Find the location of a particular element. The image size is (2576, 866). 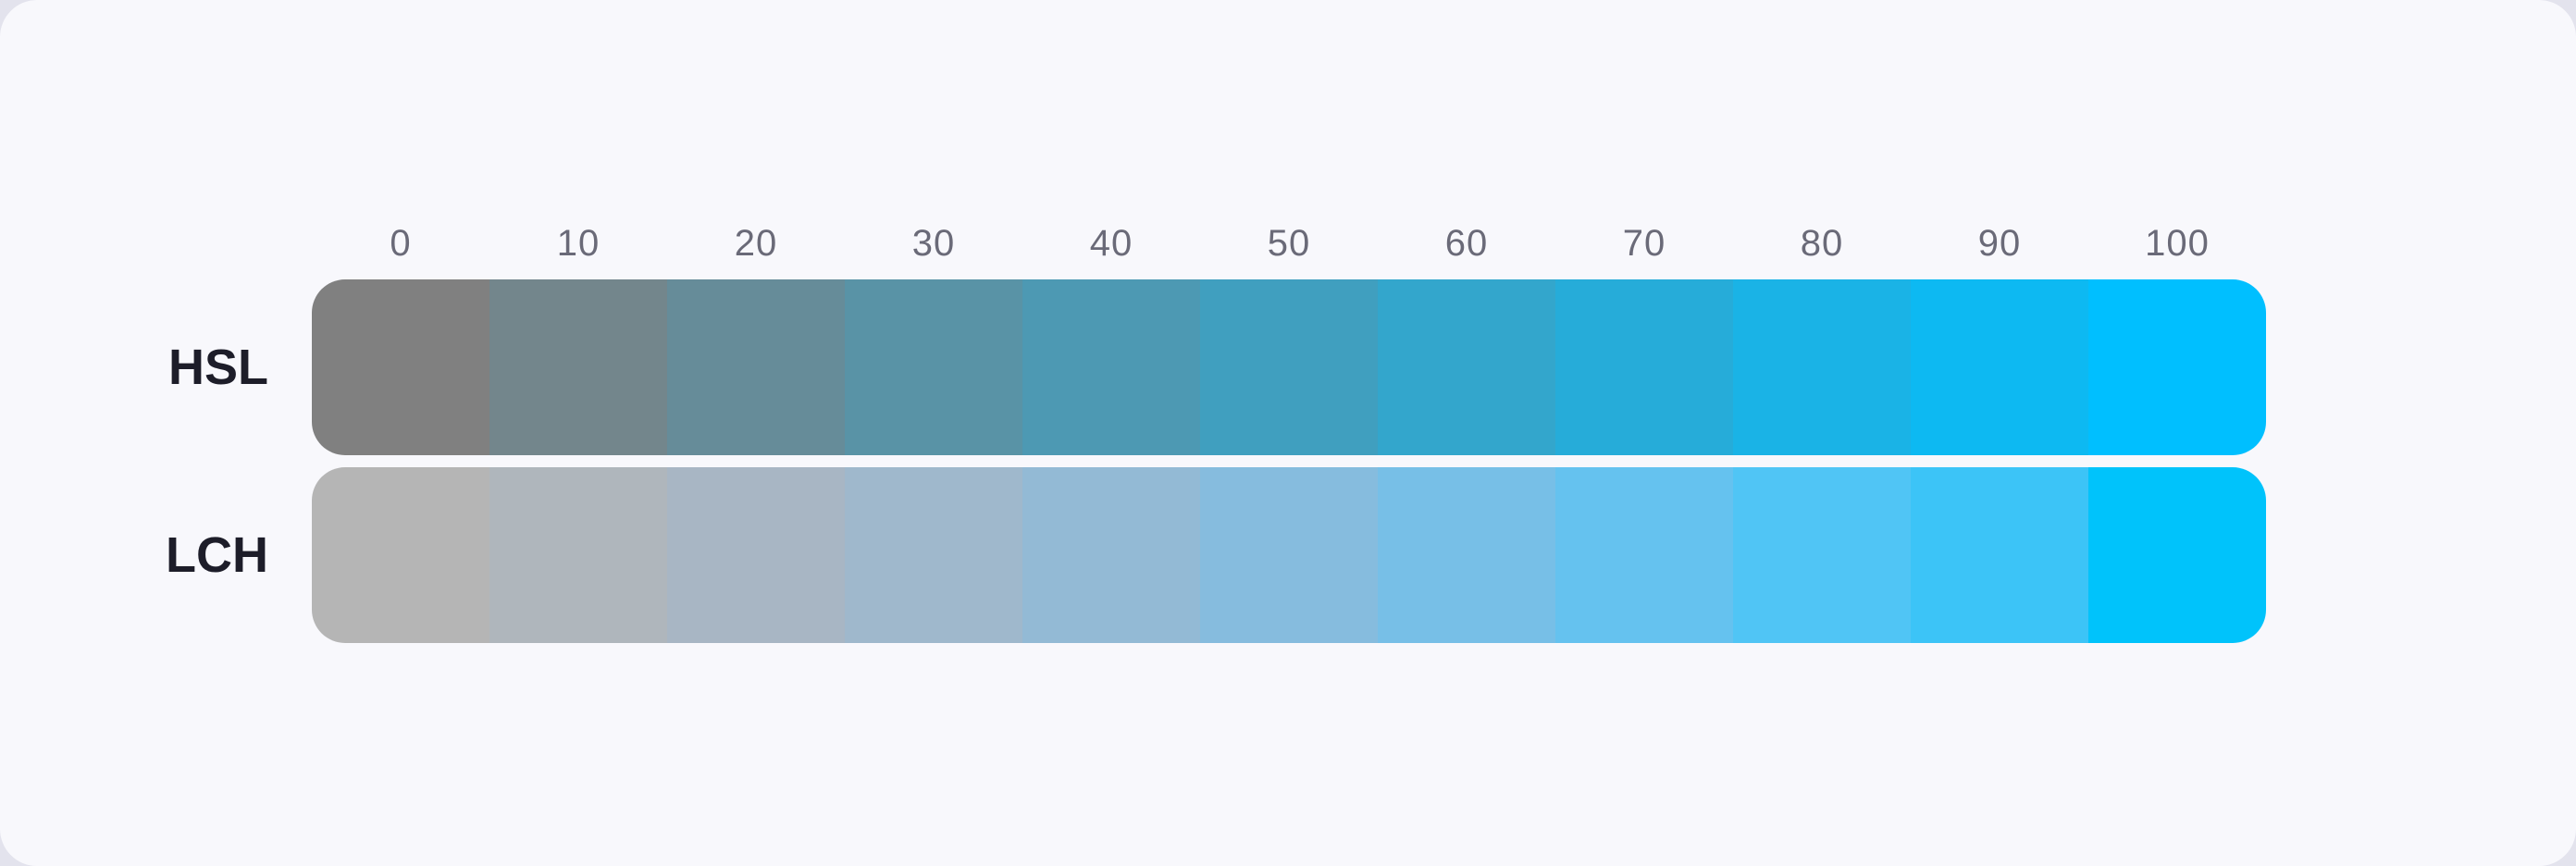

tick-label: 70 is located at coordinates (1644, 244).